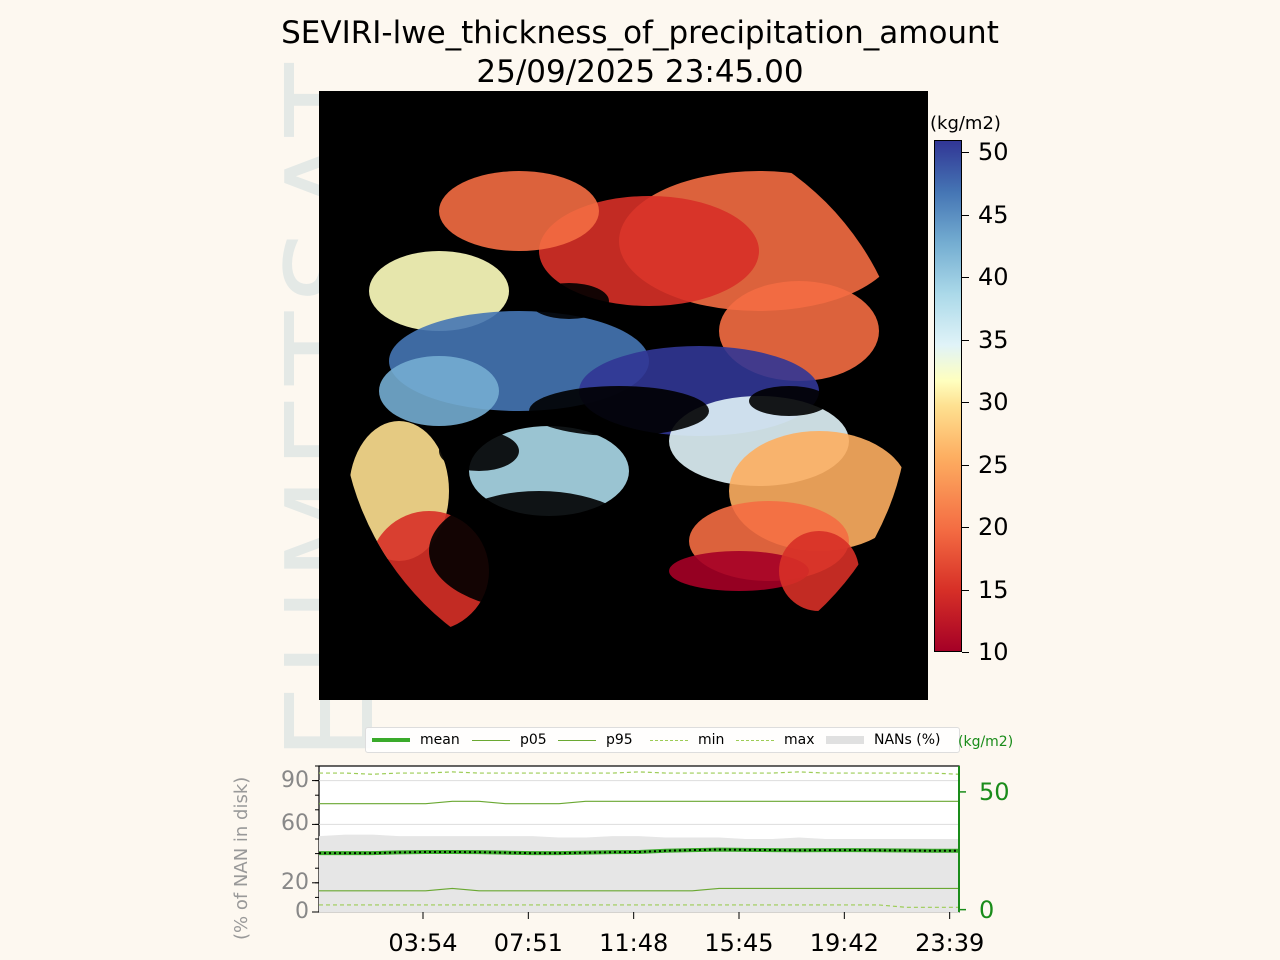  Describe the element at coordinates (907, 740) in the screenshot. I see `legend-label: NANs (%)` at that location.